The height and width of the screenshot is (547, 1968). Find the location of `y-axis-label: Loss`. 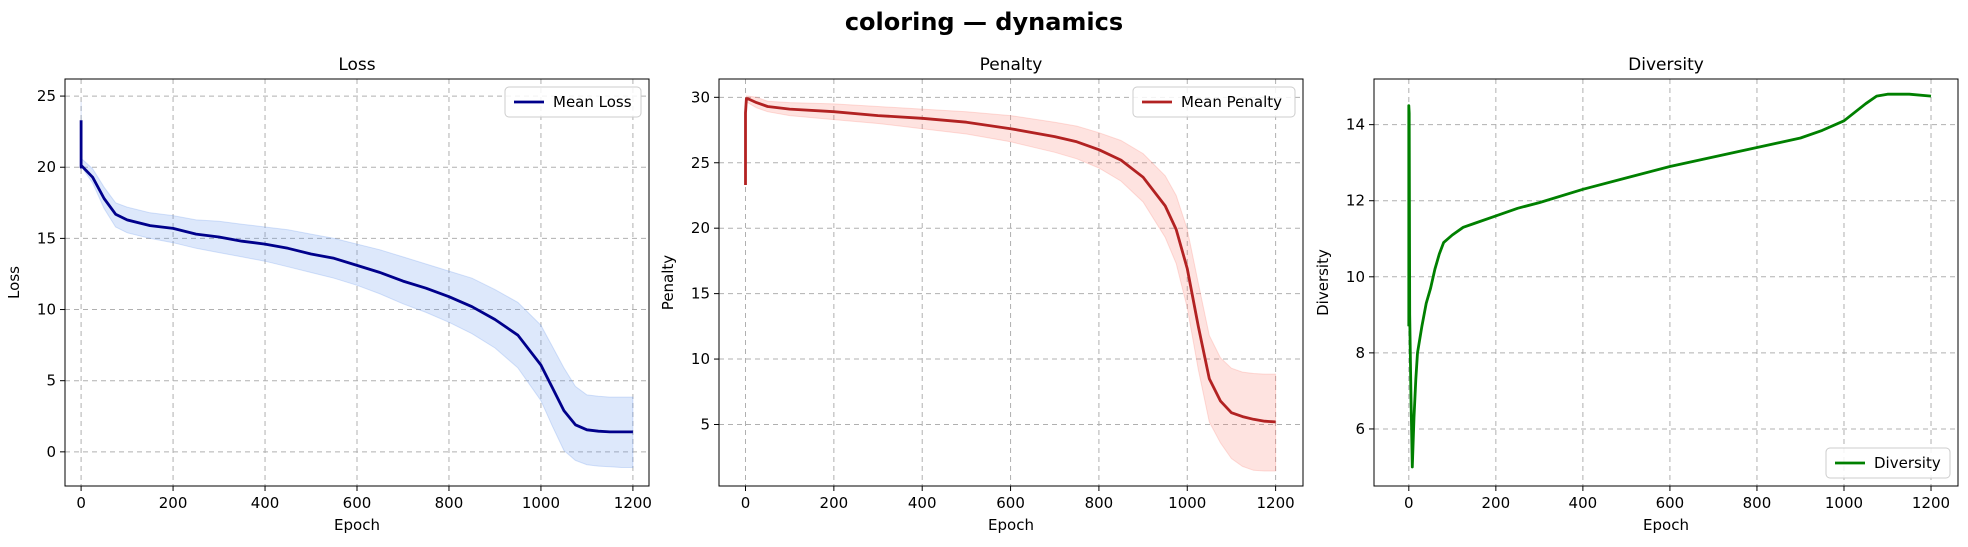

y-axis-label: Loss is located at coordinates (14, 282).